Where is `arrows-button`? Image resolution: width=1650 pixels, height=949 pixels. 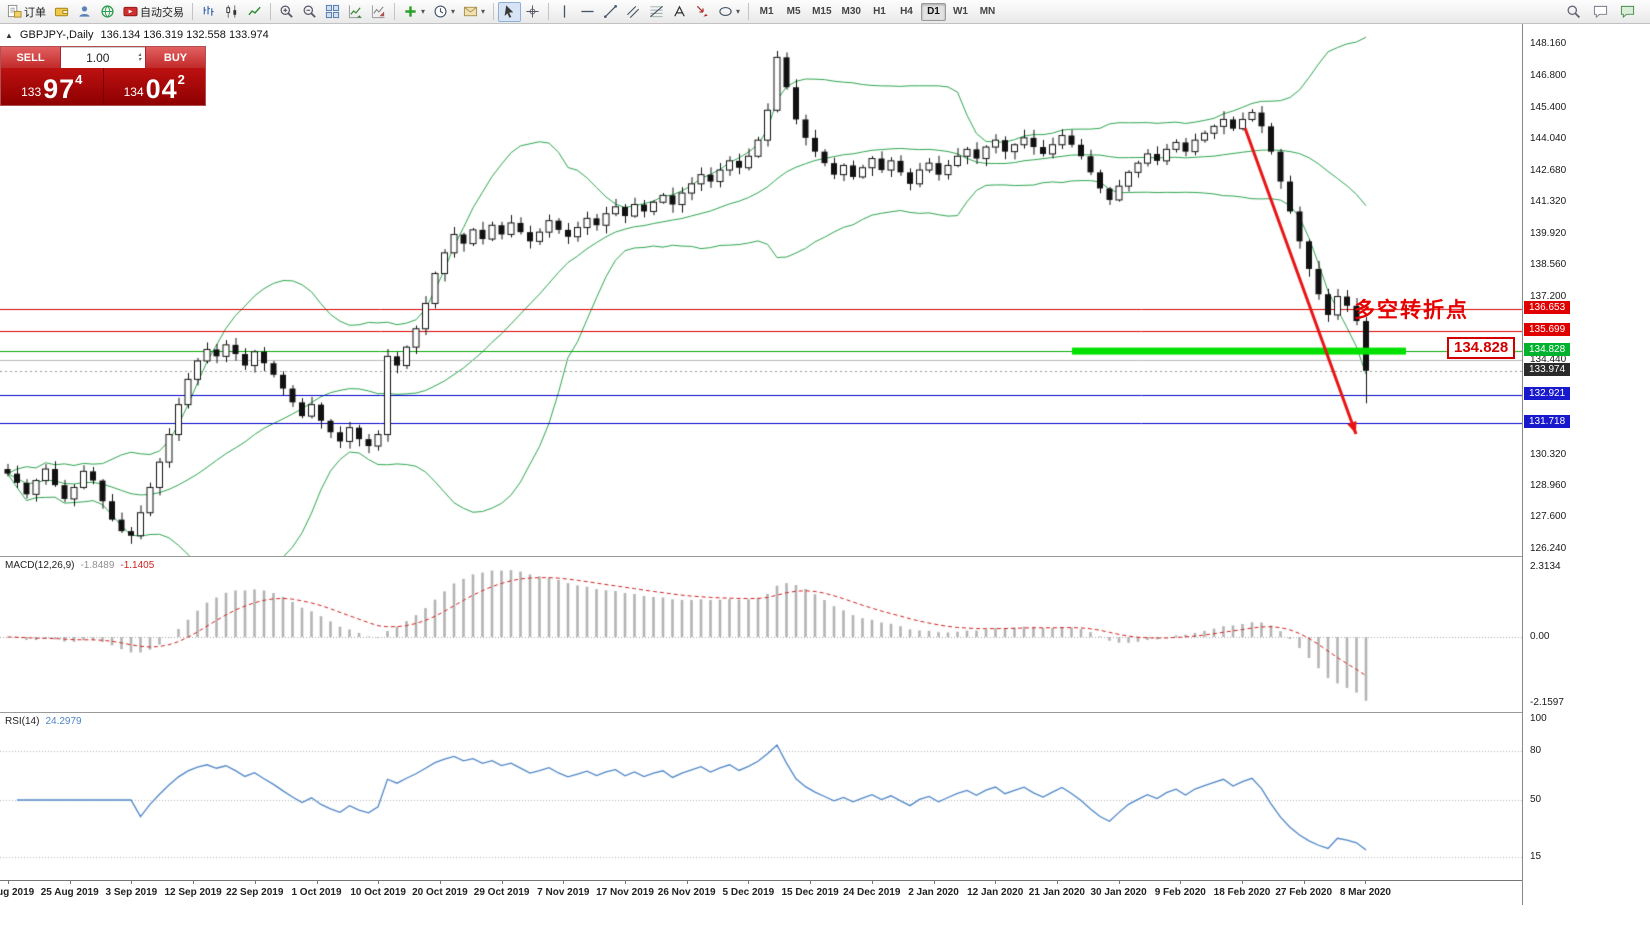
arrows-button is located at coordinates (702, 12).